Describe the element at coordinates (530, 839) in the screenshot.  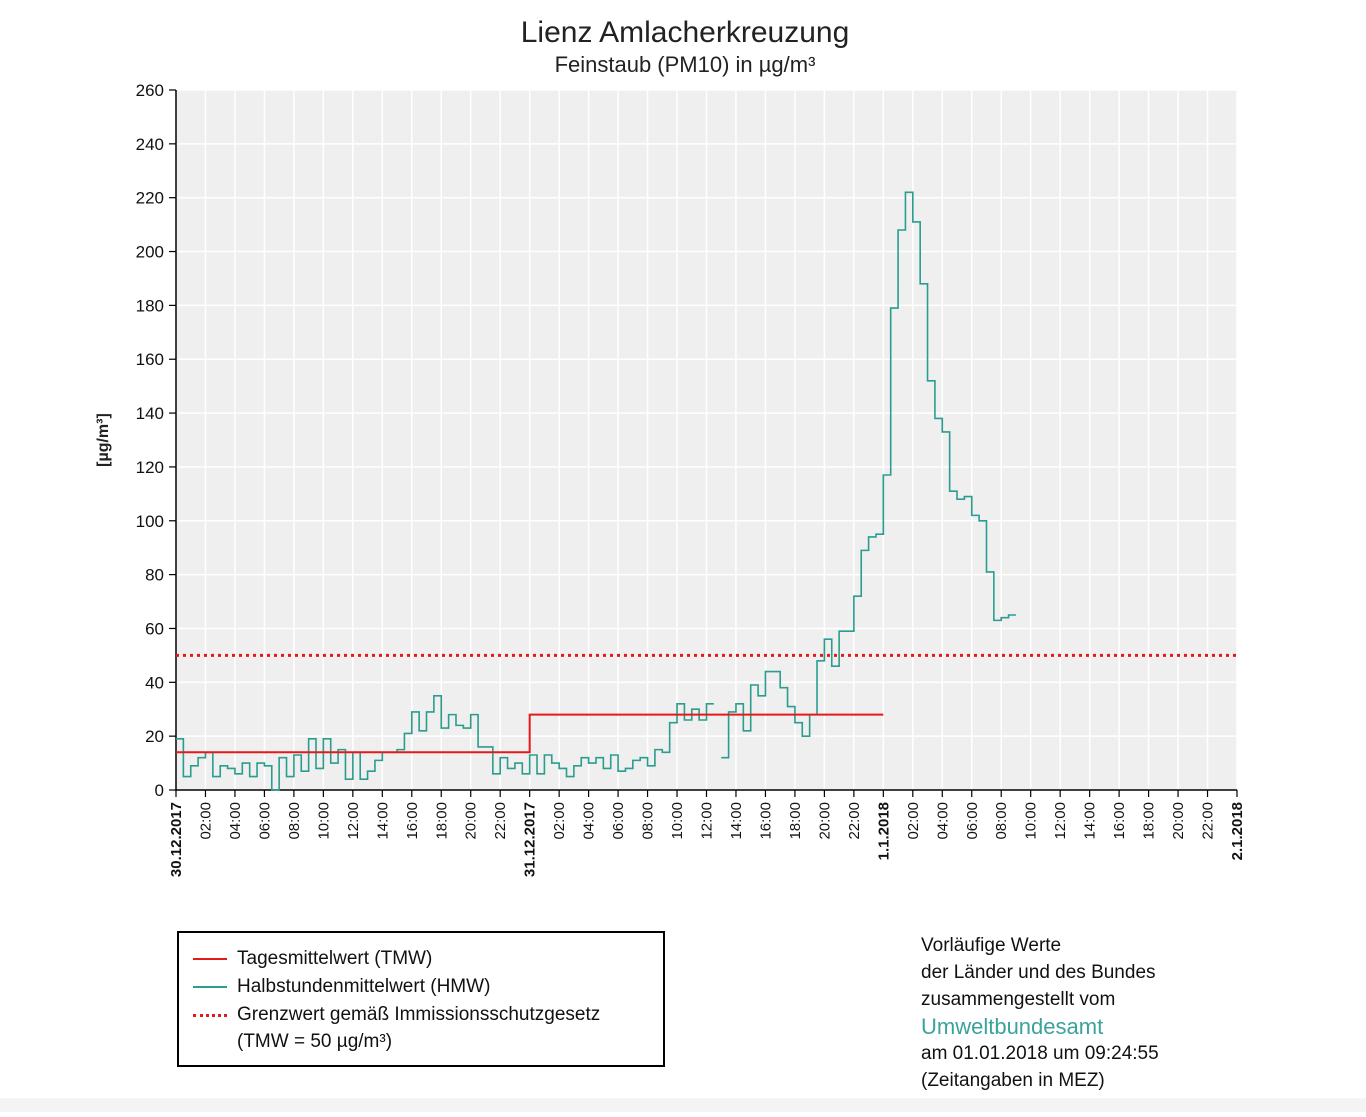
I see `x-tick-label: 31.12.2017` at that location.